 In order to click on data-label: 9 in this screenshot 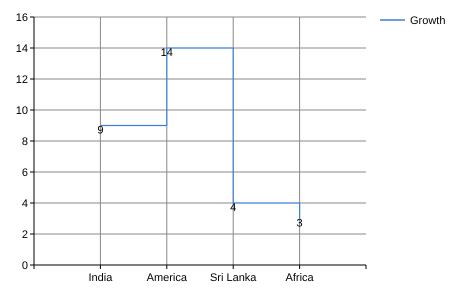, I will do `click(100, 130)`.